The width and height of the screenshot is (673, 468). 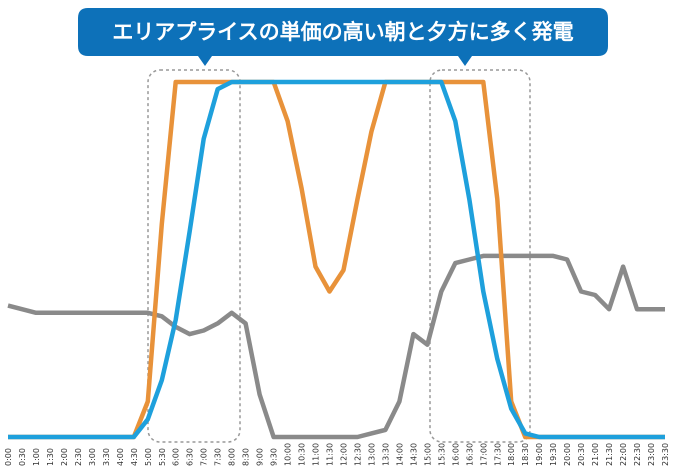 I want to click on x-tick-label: 7:00, so click(x=204, y=457).